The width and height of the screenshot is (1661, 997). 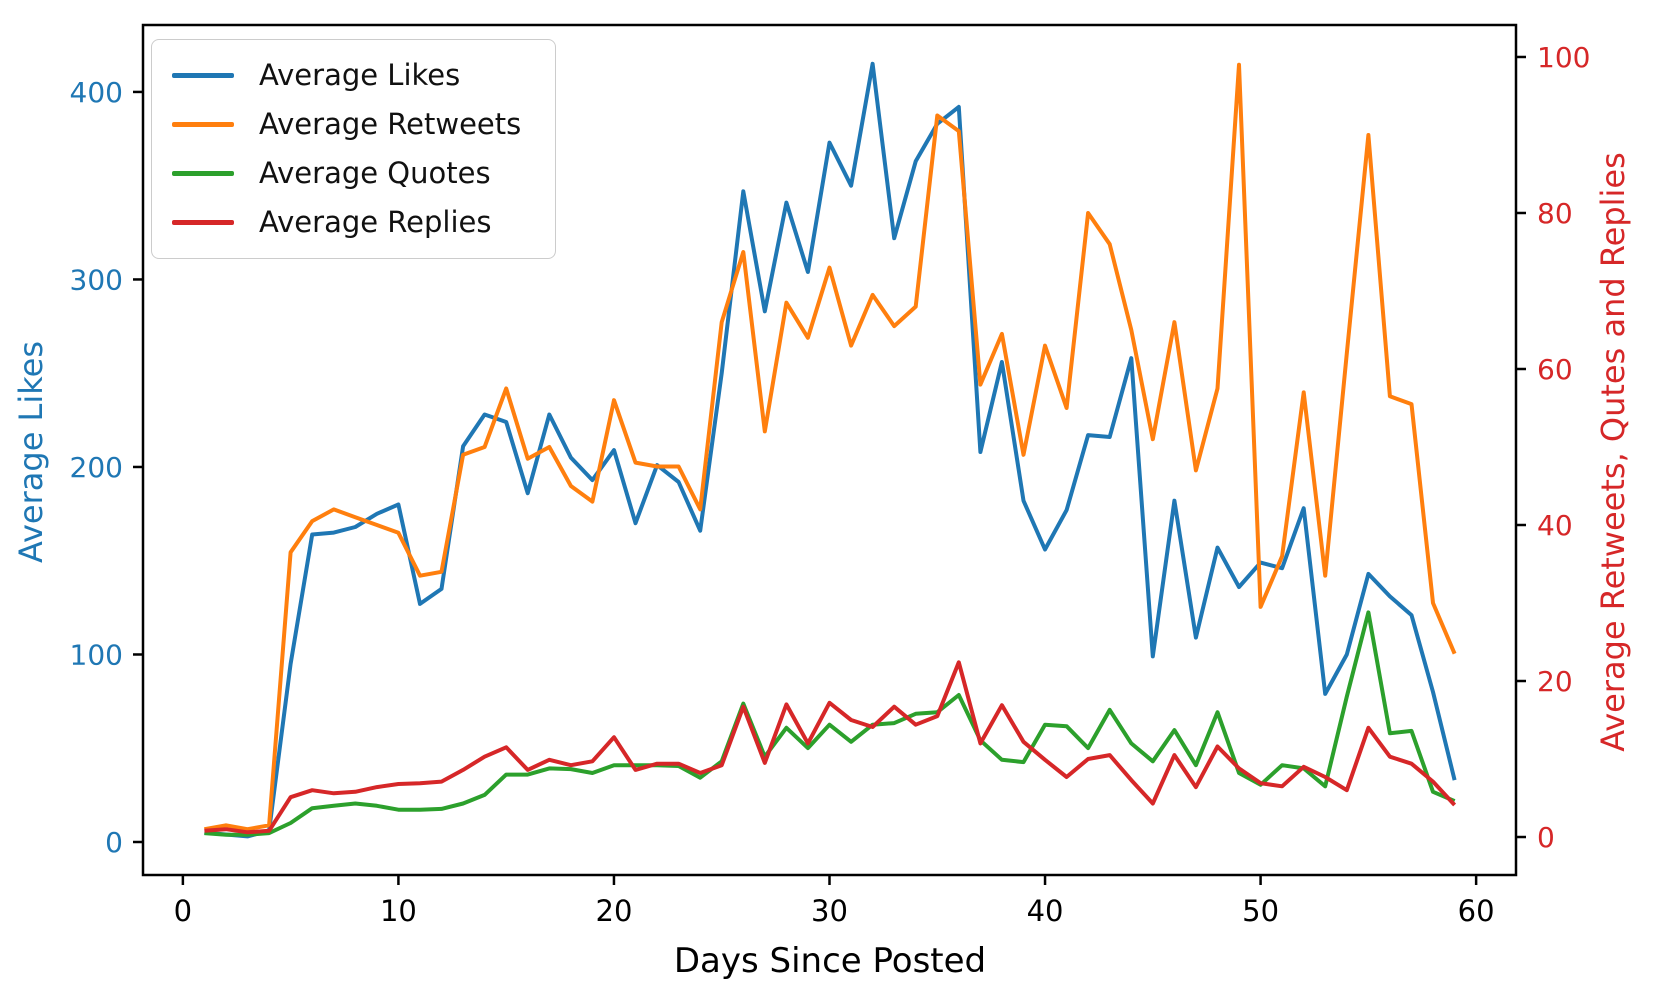 I want to click on legend-item-quotes: Average Quotes, so click(x=346, y=173).